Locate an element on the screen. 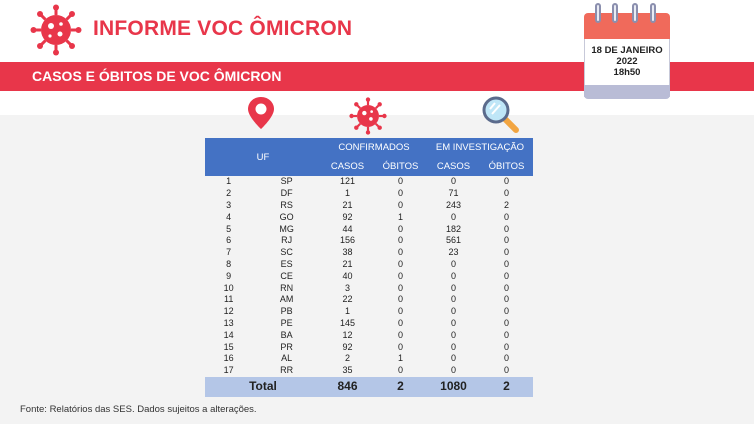  row-uf: PR is located at coordinates (286, 346).